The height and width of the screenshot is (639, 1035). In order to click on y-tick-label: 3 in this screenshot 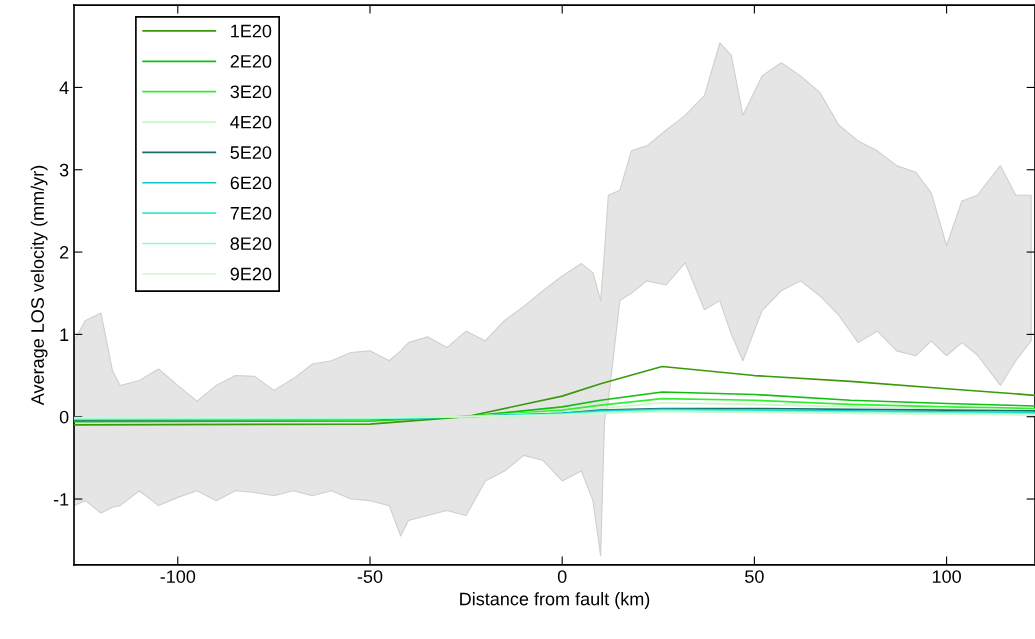, I will do `click(64, 170)`.